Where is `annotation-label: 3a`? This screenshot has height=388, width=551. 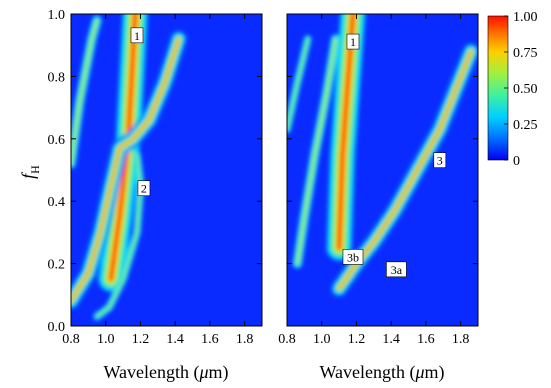 annotation-label: 3a is located at coordinates (397, 270).